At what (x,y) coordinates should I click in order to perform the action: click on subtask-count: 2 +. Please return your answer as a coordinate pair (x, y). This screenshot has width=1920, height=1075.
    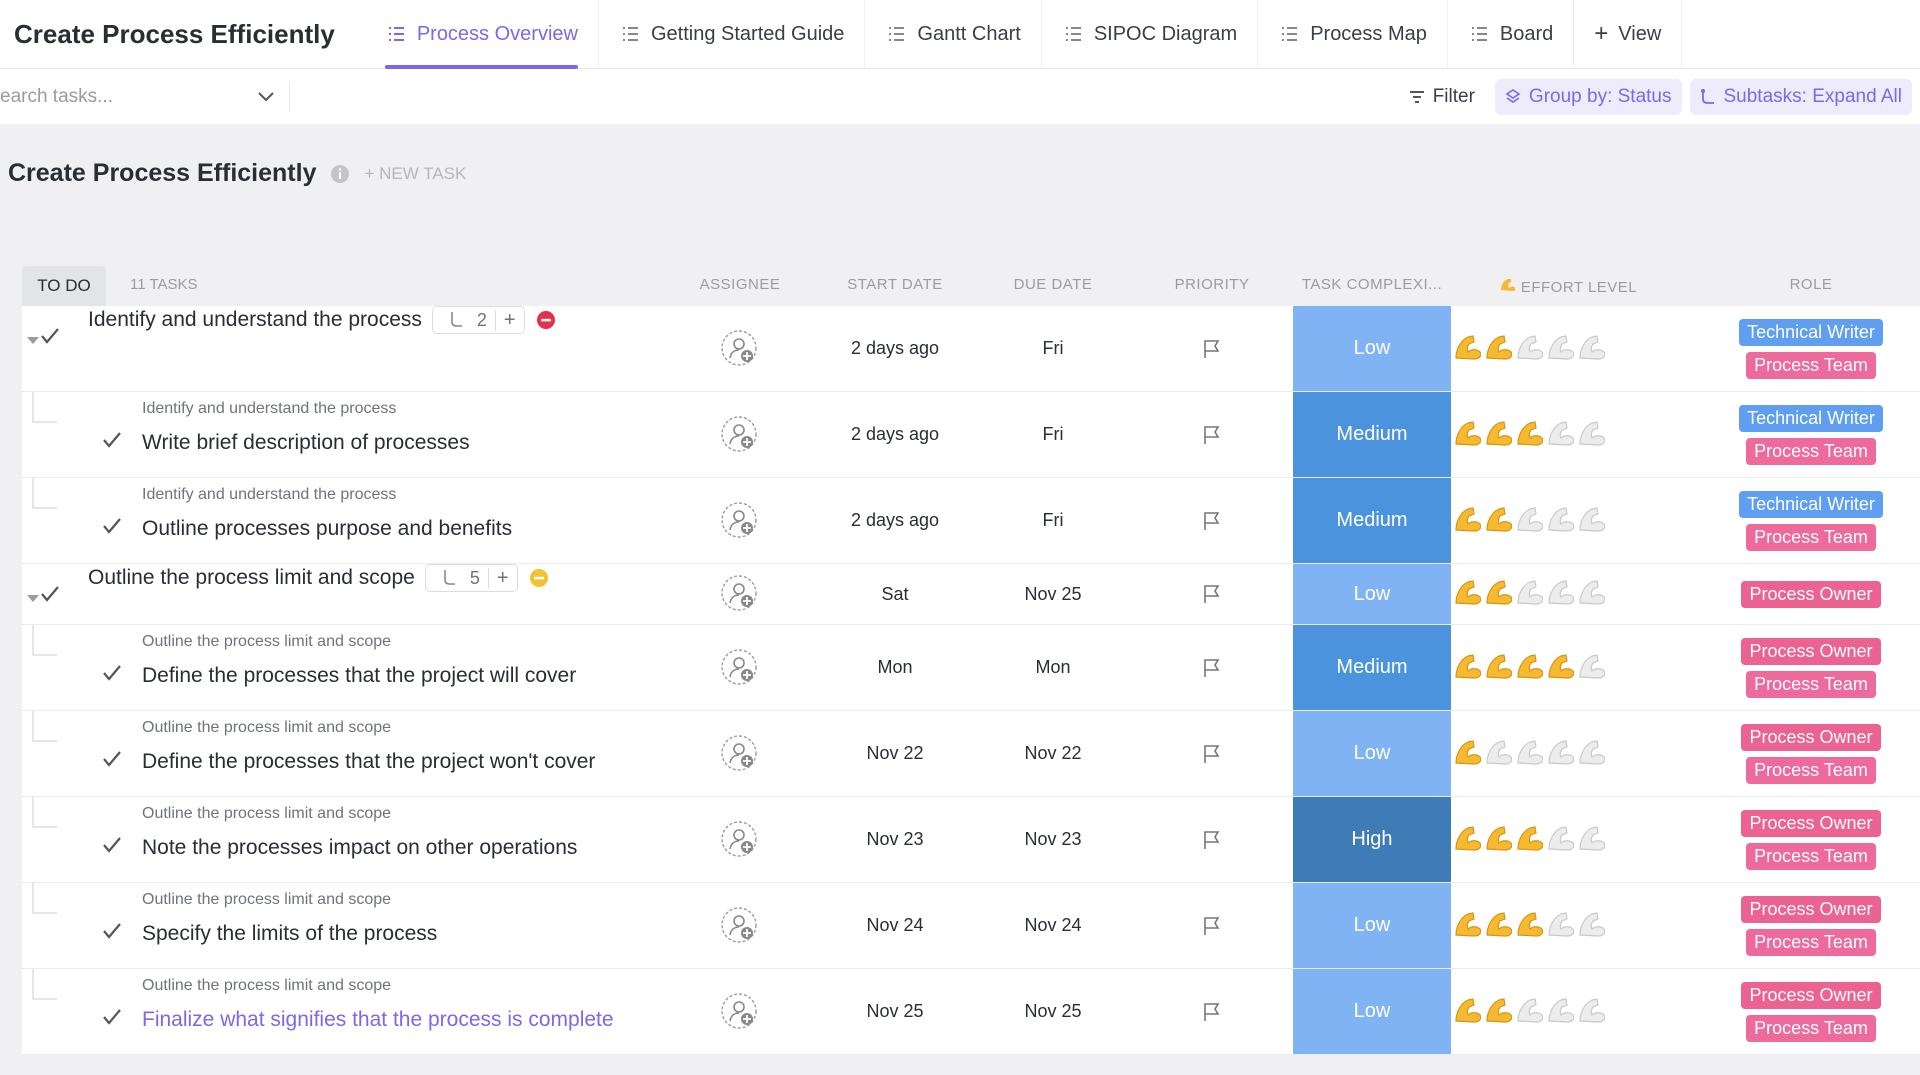
    Looking at the image, I should click on (478, 320).